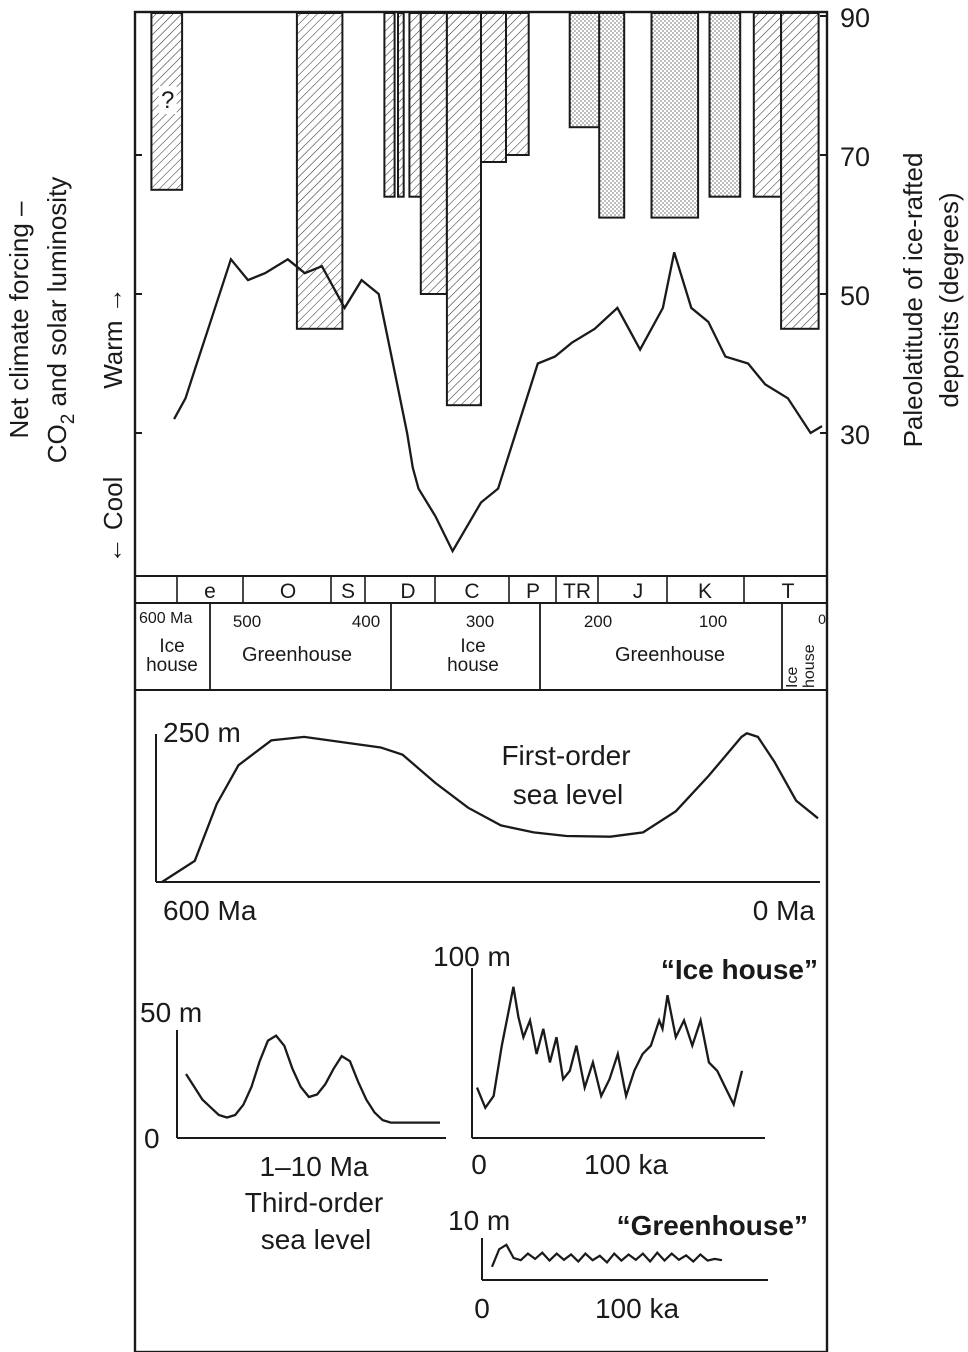 This screenshot has width=968, height=1352. What do you see at coordinates (247, 621) in the screenshot?
I see `age-tick-500: 500` at bounding box center [247, 621].